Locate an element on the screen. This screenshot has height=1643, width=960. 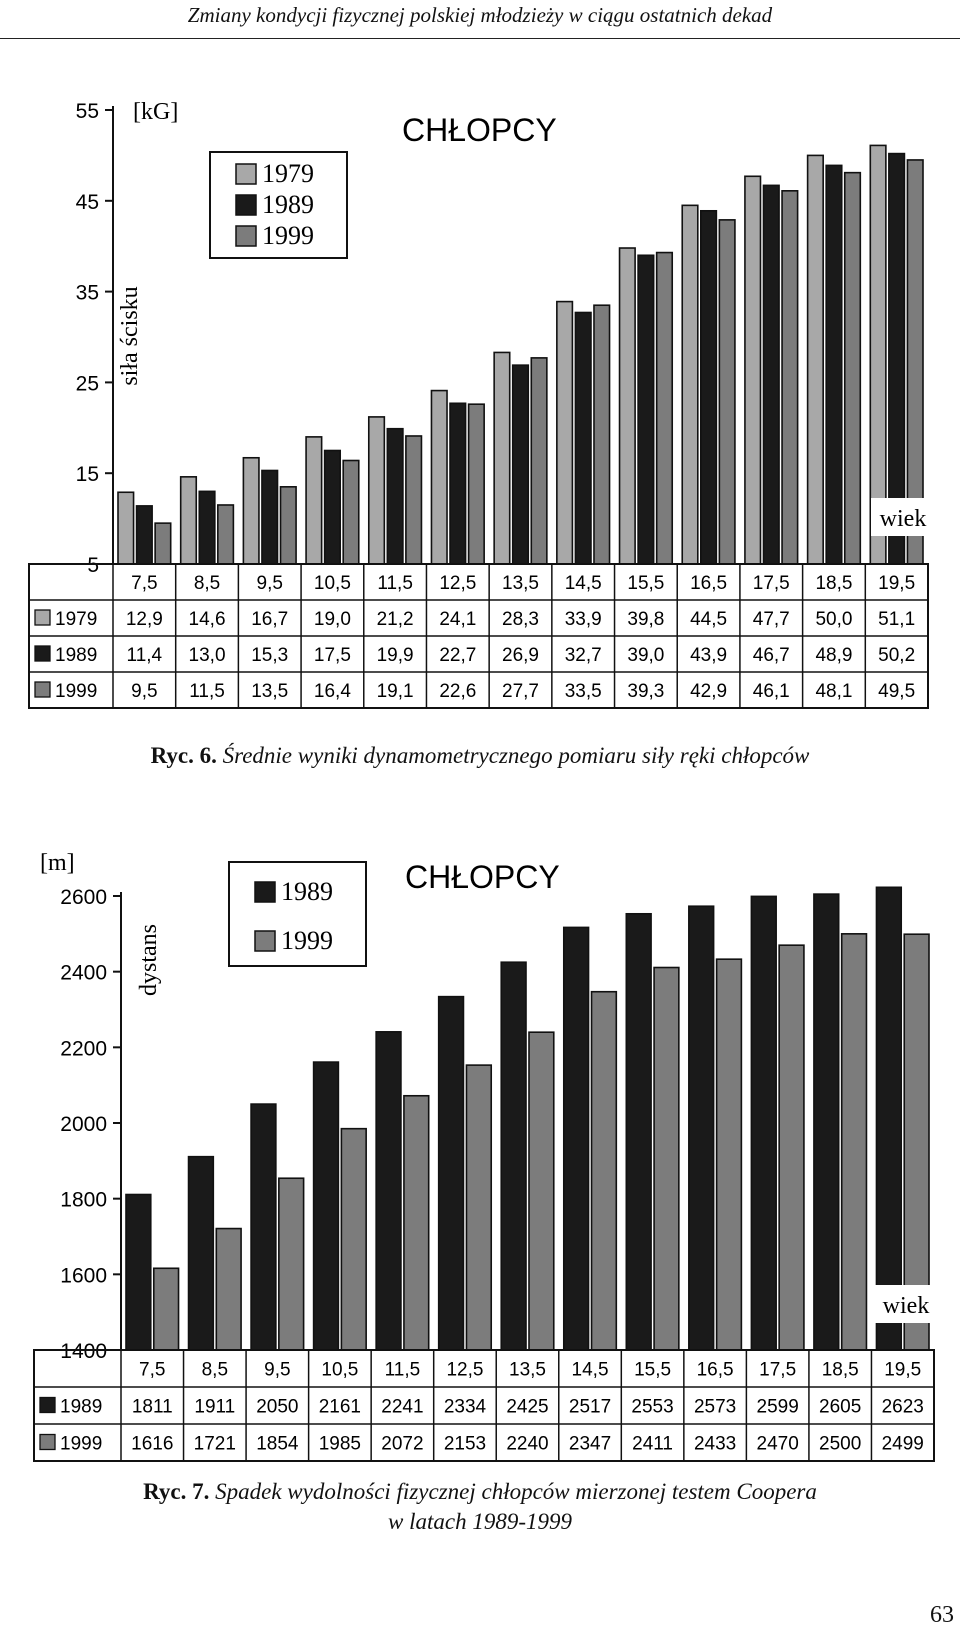
fig6-x-axis-title: wiek is located at coordinates (903, 519).